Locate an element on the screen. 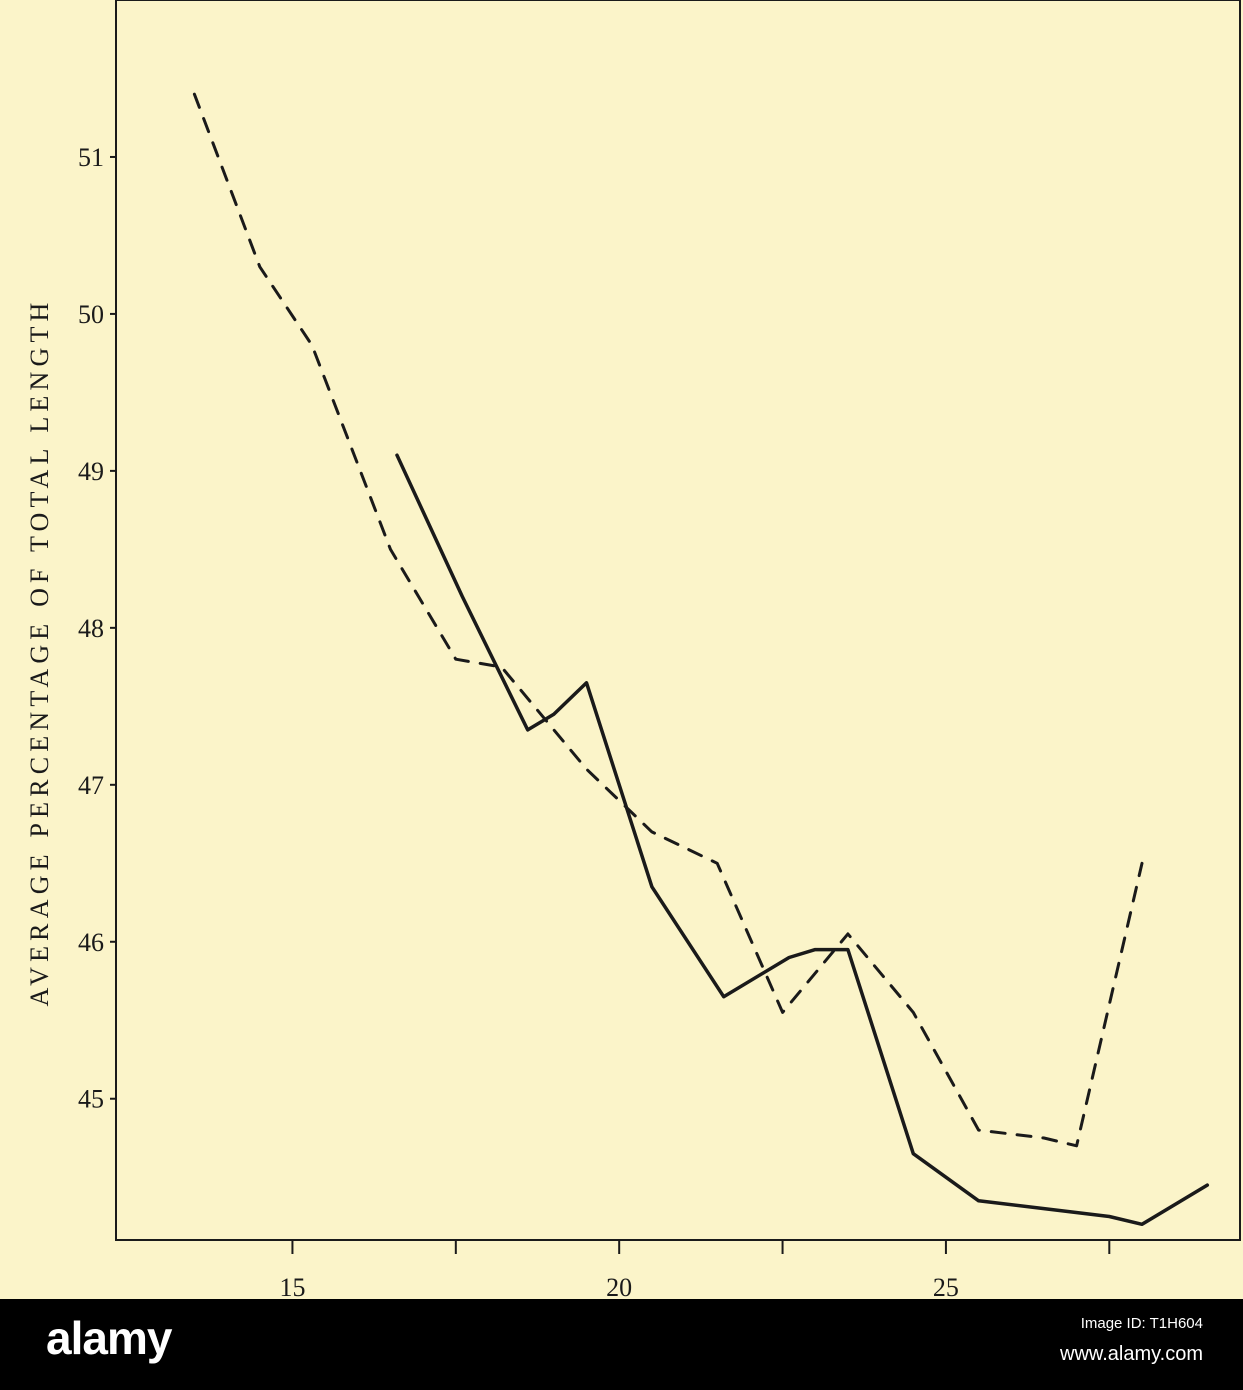  watermark-footer: alamy Image ID: T1H604 www.alamy.com is located at coordinates (621, 1344).